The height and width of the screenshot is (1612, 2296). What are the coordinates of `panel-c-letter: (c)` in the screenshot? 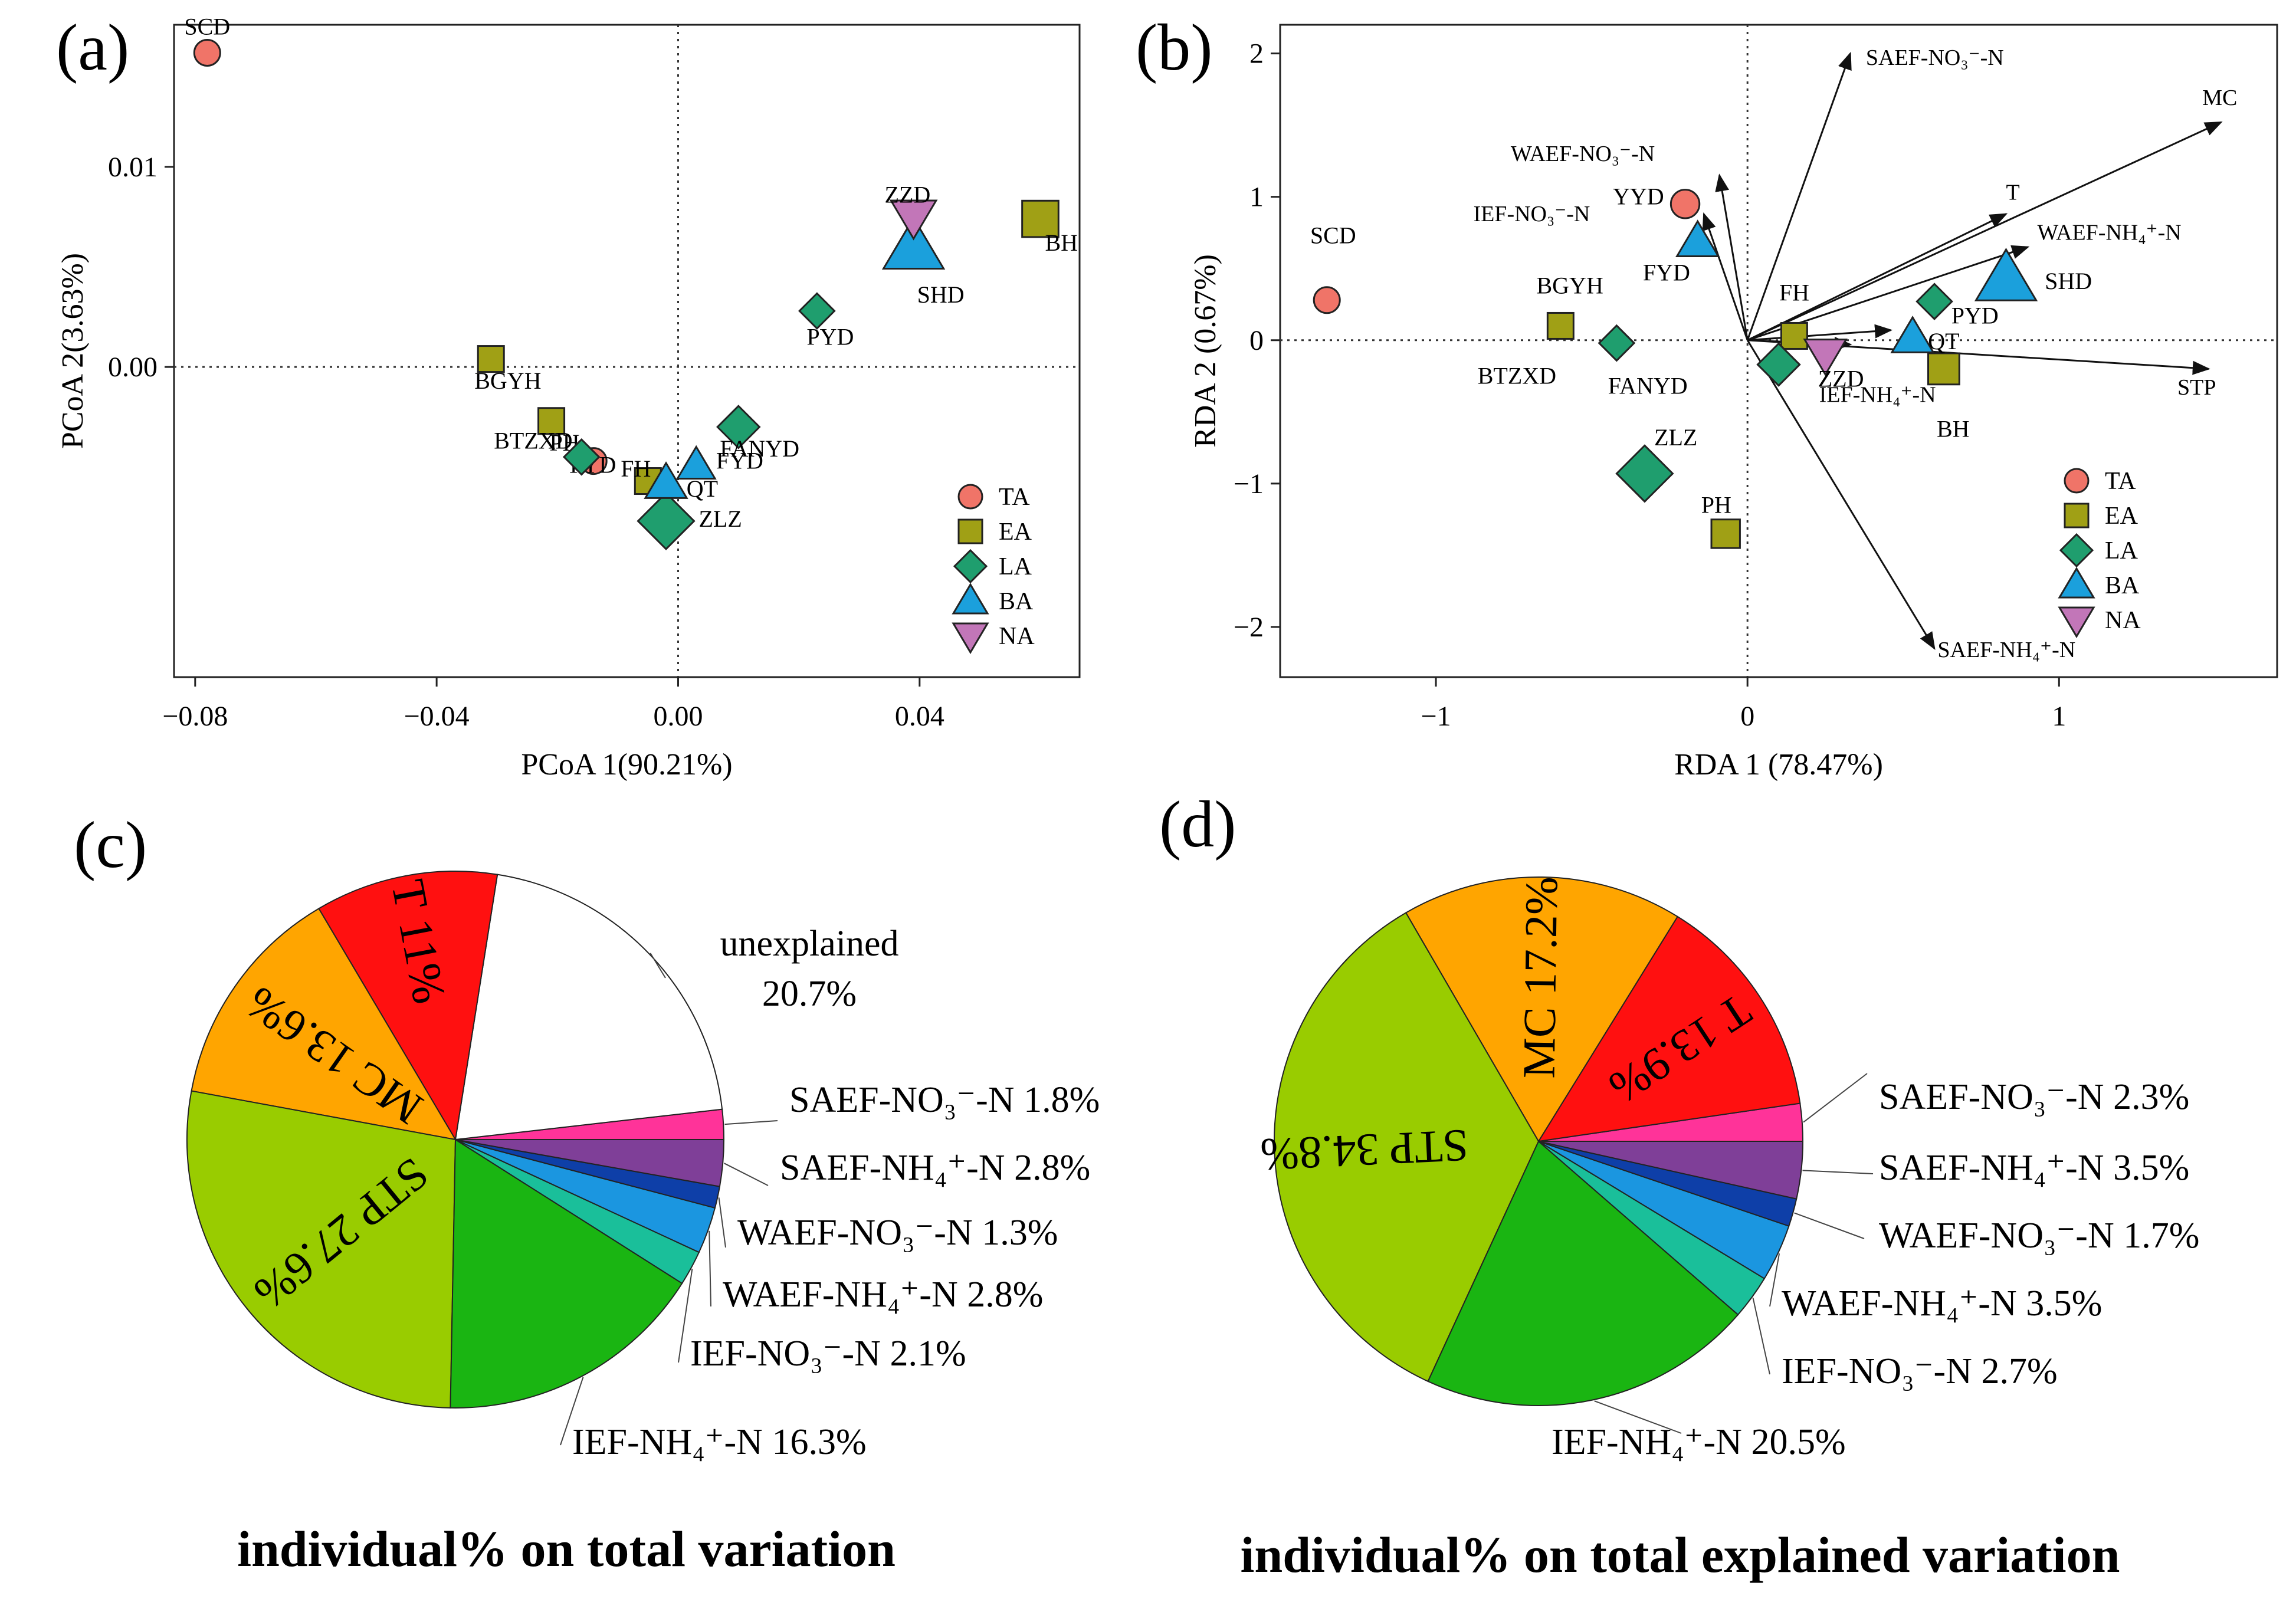 It's located at (110, 845).